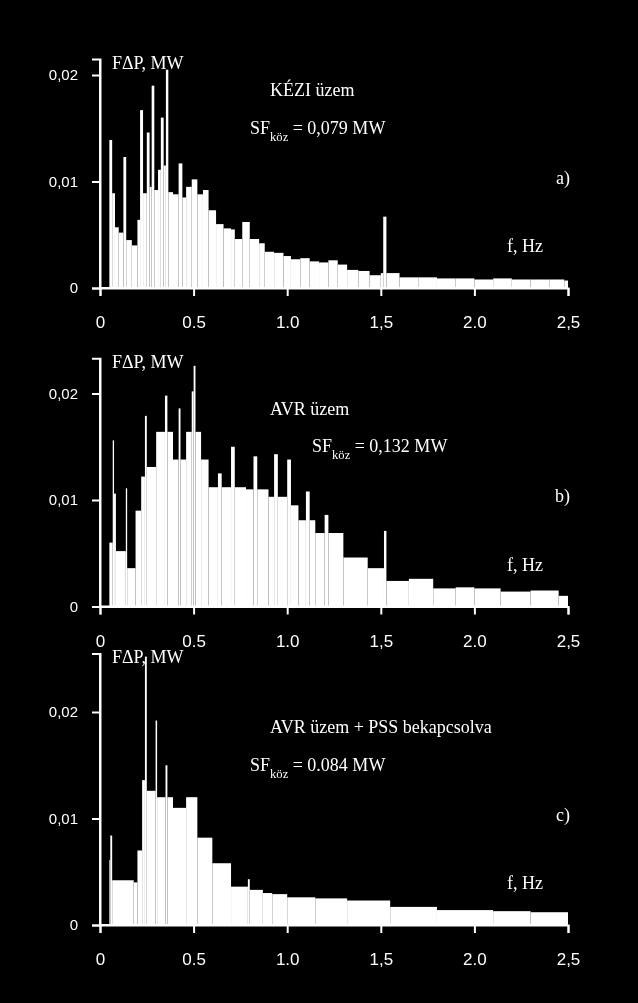 The height and width of the screenshot is (1003, 638). I want to click on annotation: SF$_{köz}$ = 0,132 MW, so click(380, 449).